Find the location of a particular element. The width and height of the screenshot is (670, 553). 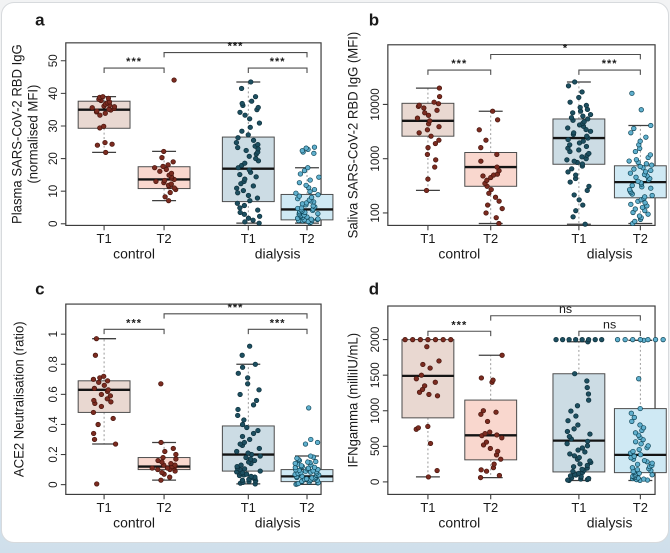

group-label-control: control is located at coordinates (134, 254).